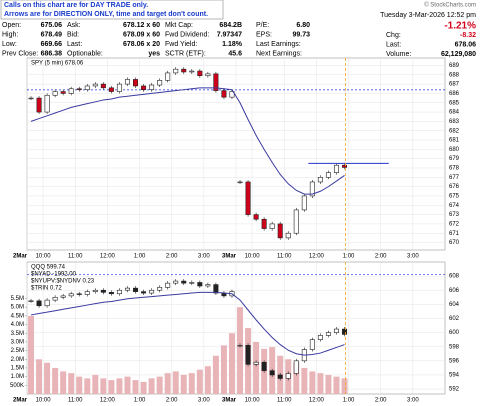 The height and width of the screenshot is (406, 480). What do you see at coordinates (466, 44) in the screenshot?
I see `quote-value: 678.06` at bounding box center [466, 44].